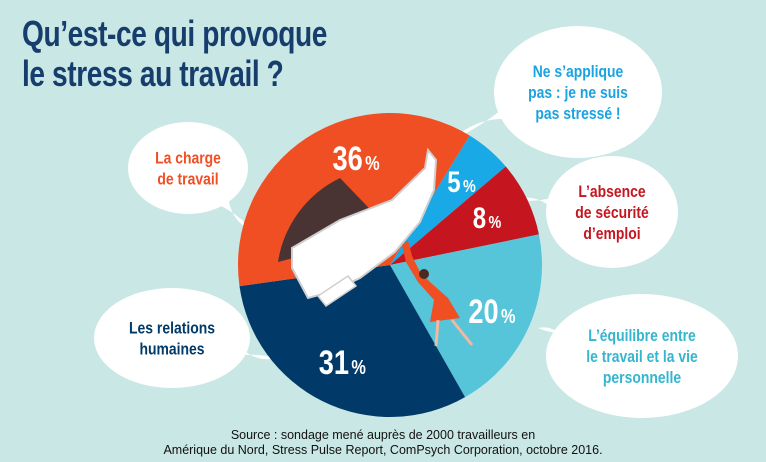 The image size is (766, 462). I want to click on percent-value: 5, so click(453, 181).